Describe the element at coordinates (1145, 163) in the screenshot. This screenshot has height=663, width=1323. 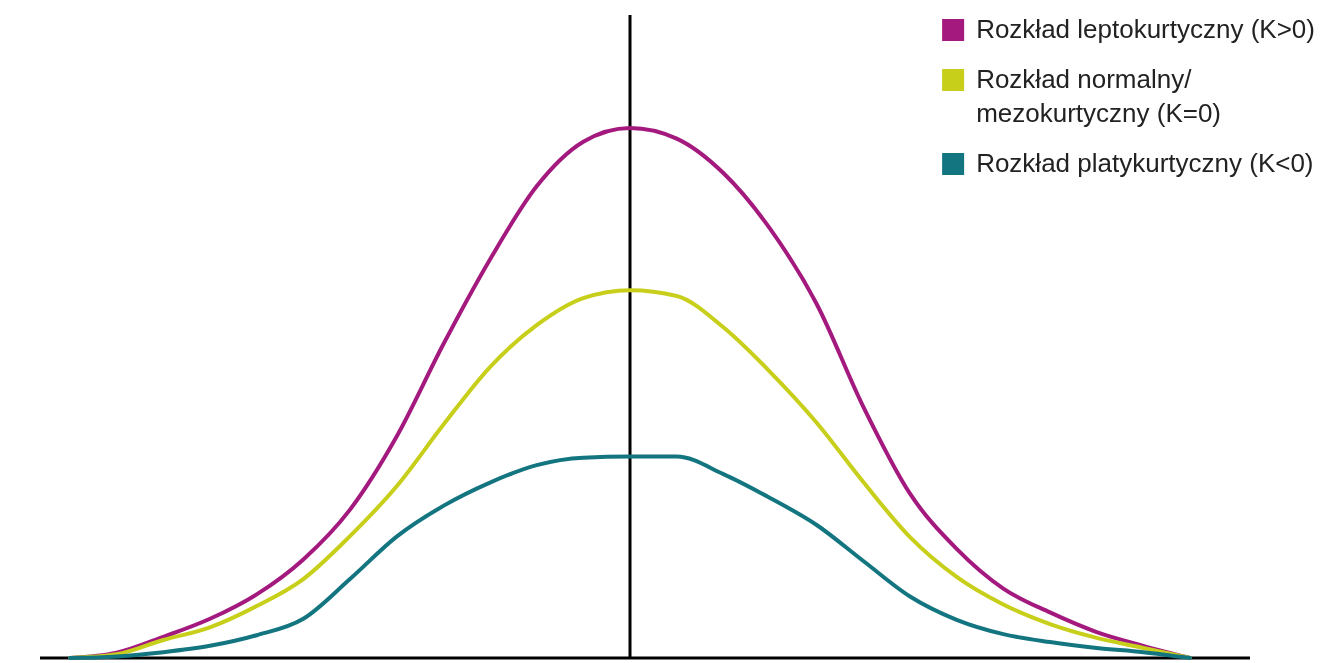
I see `legend-label: Rozkład platykurtyczny (K<0)` at that location.